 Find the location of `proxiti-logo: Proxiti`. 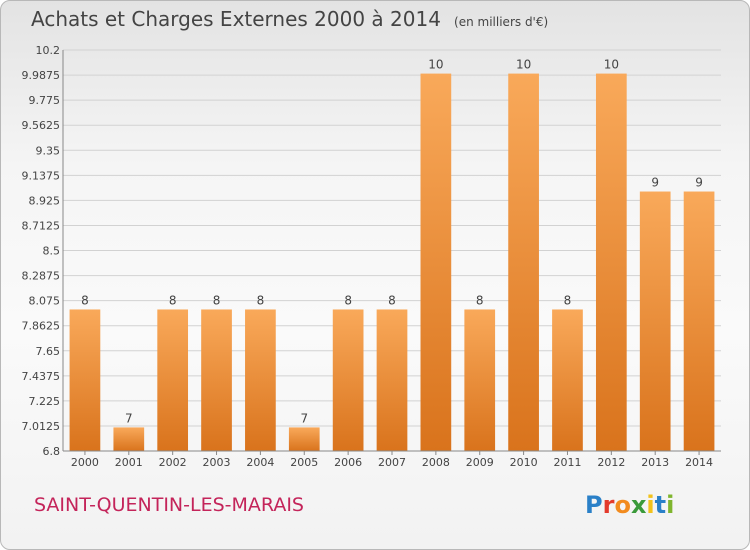

proxiti-logo: Proxiti is located at coordinates (629, 505).